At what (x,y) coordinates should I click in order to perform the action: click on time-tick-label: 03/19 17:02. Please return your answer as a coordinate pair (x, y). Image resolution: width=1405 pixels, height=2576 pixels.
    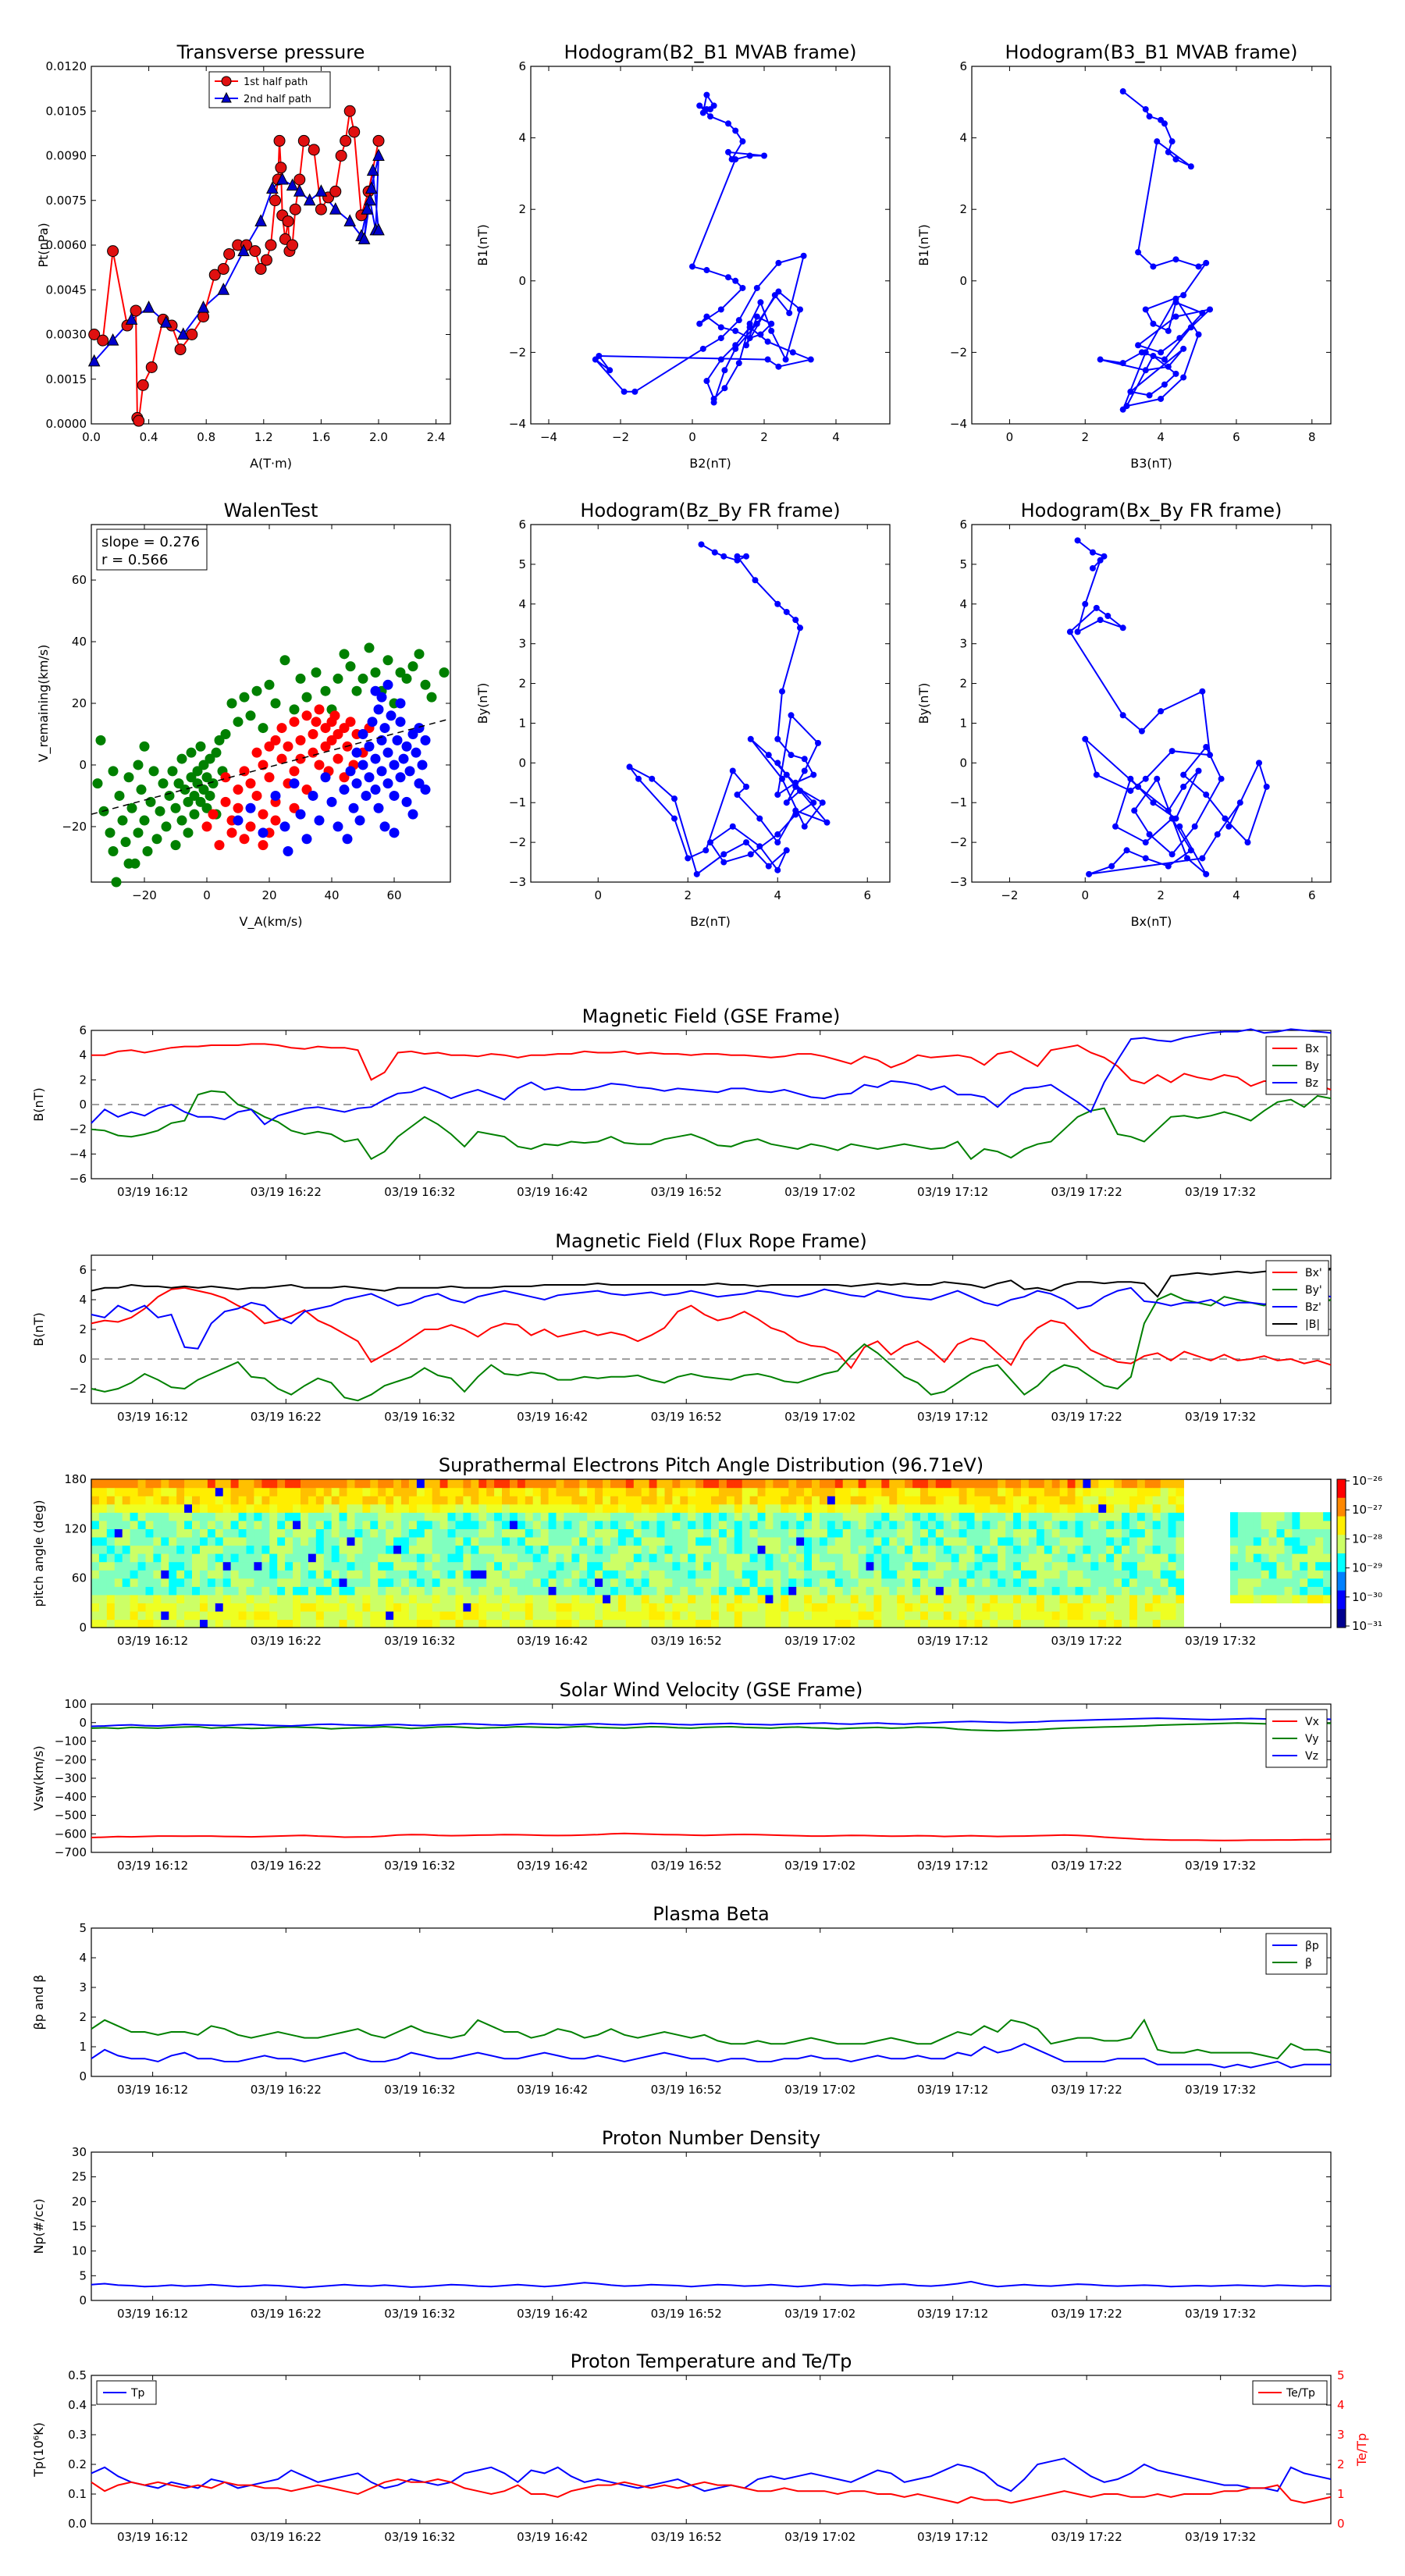
    Looking at the image, I should click on (820, 1192).